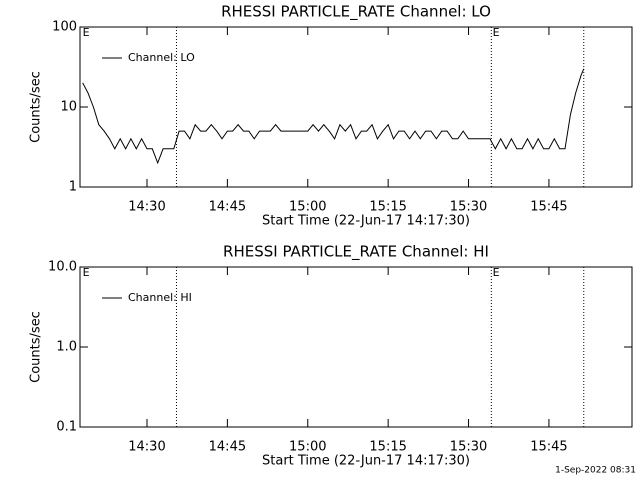  Describe the element at coordinates (595, 471) in the screenshot. I see `footer: 1-Sep-2022 08:31` at that location.